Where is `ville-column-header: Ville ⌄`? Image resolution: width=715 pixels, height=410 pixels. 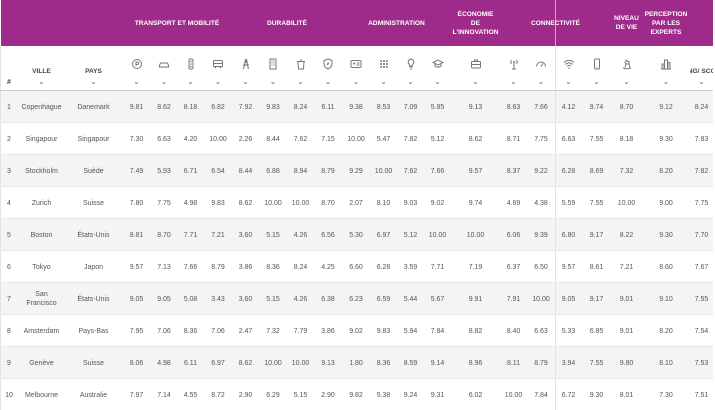
ville-column-header: Ville ⌄ is located at coordinates (41, 68).